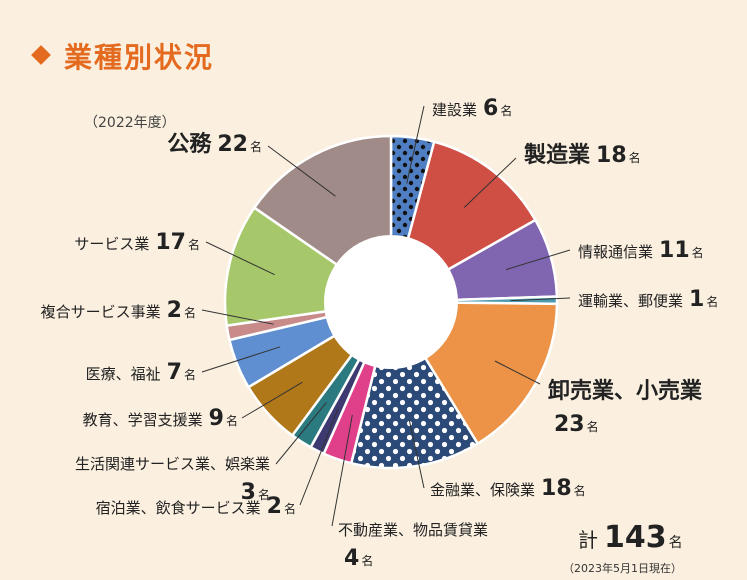 This screenshot has height=580, width=747. I want to click on total-count: 計 143 名, so click(630, 537).